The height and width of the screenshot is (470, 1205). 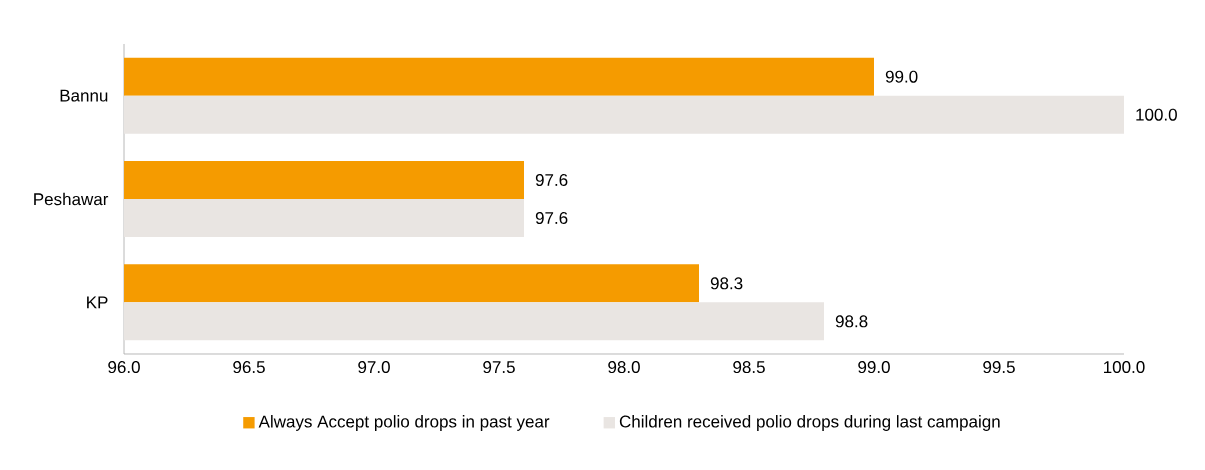 I want to click on y-tick-label: Bannu, so click(x=84, y=95).